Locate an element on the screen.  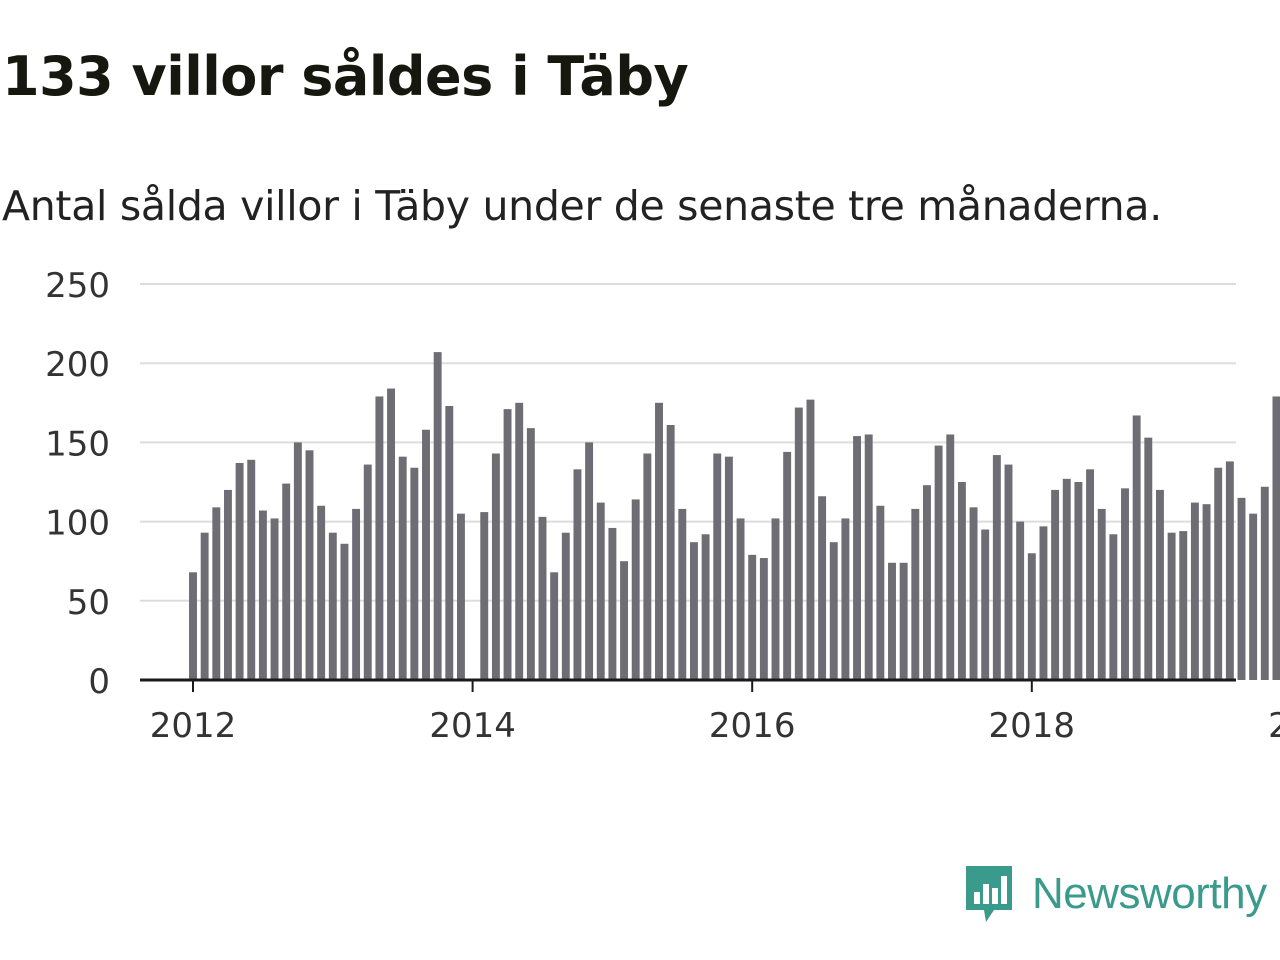
newsworthy-logo-icon is located at coordinates (989, 894).